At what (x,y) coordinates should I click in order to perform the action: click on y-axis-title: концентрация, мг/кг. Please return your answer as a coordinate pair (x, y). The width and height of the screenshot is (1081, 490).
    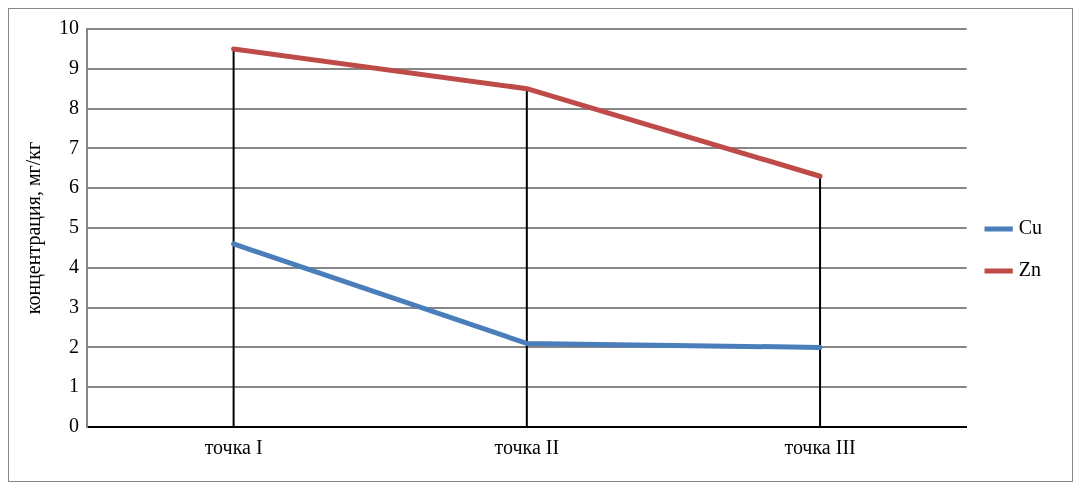
    Looking at the image, I should click on (34, 228).